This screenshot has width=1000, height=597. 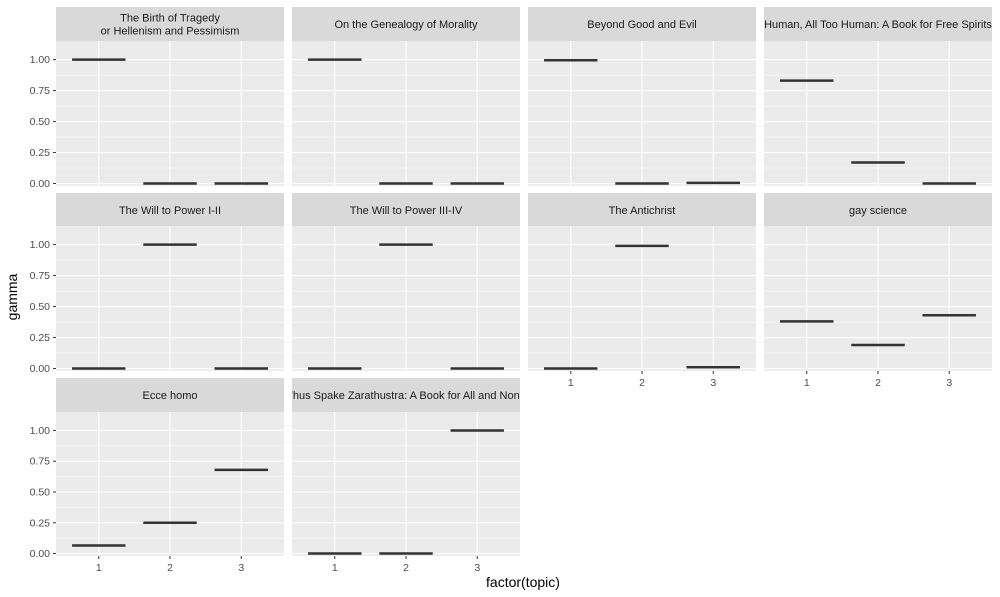 I want to click on strip-label-group: gay science, so click(x=878, y=211).